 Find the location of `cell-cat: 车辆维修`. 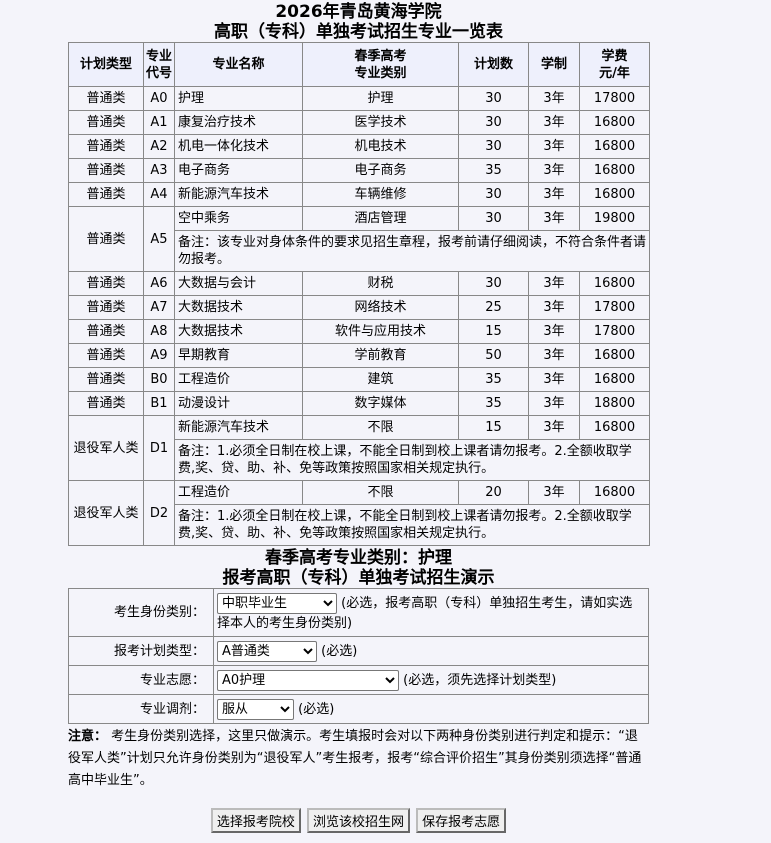

cell-cat: 车辆维修 is located at coordinates (380, 194).